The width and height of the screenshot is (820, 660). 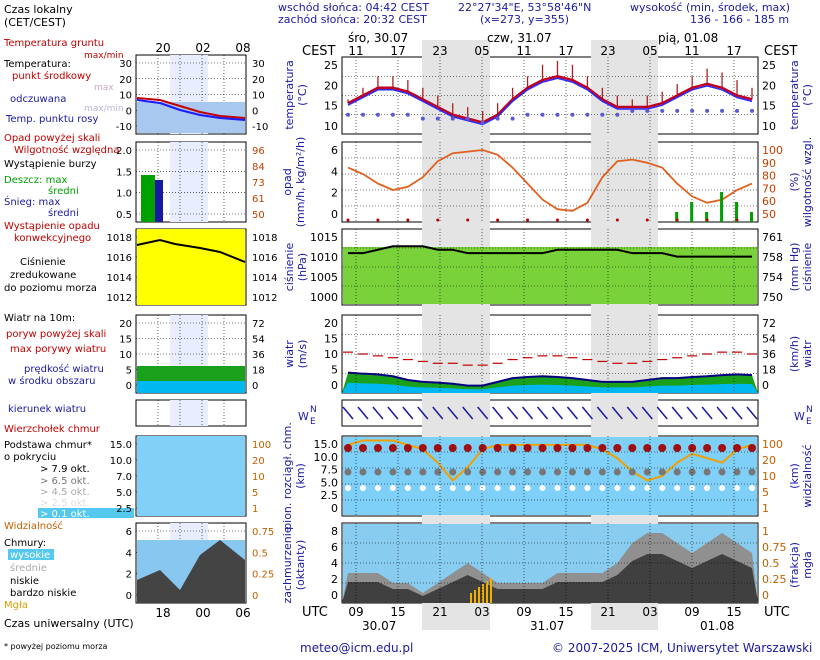 I want to click on left-pressure-fill, so click(x=191, y=267).